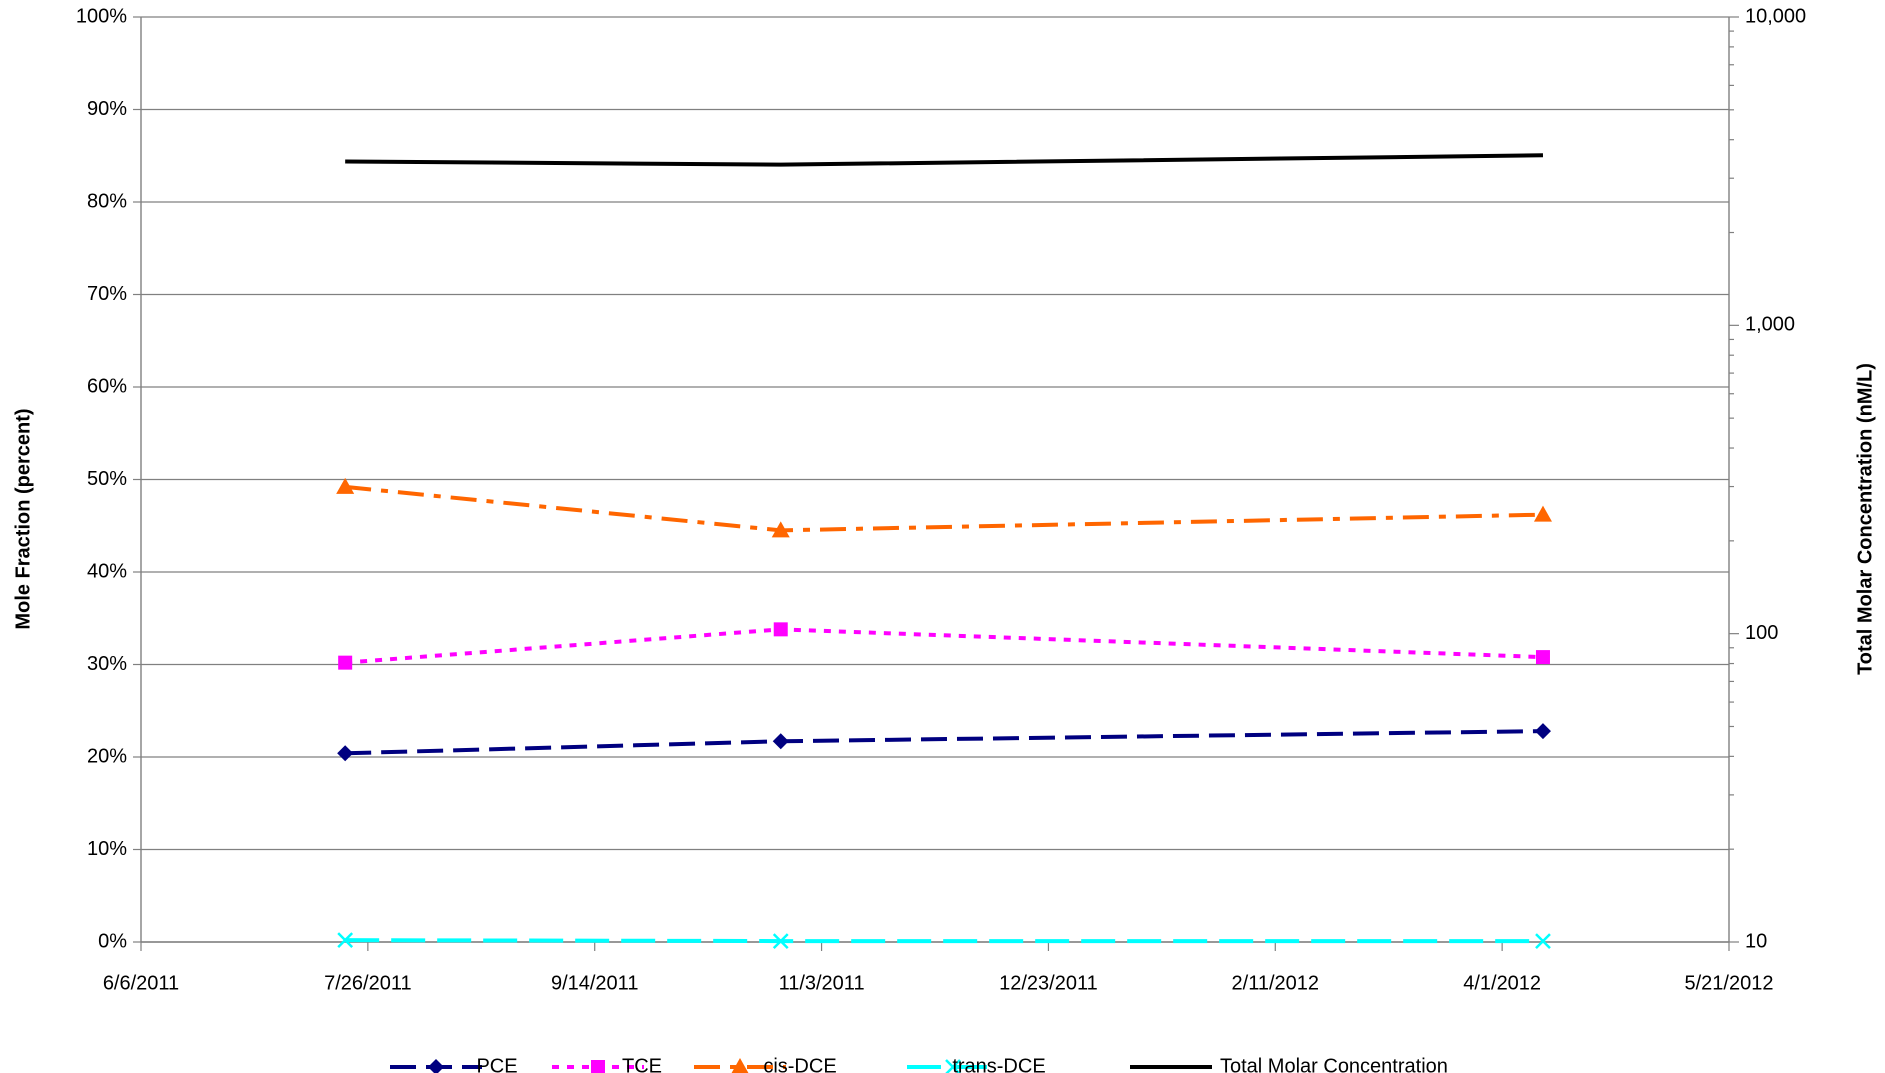 The width and height of the screenshot is (1885, 1073). I want to click on y-tick-label: 90%, so click(107, 109).